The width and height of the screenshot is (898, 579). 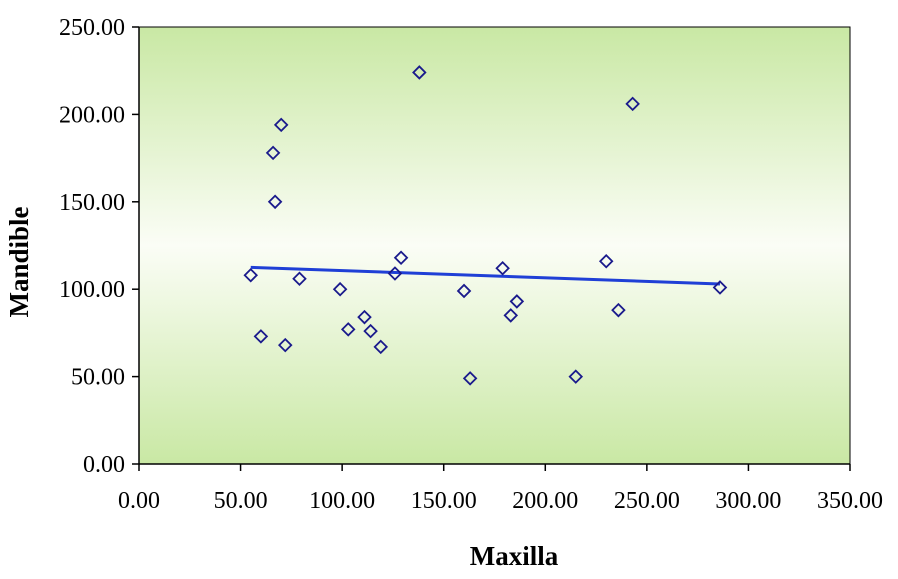 I want to click on y-axis: 0.00 50.00 100.00 150.00 200.00 250.00, so click(x=99, y=246).